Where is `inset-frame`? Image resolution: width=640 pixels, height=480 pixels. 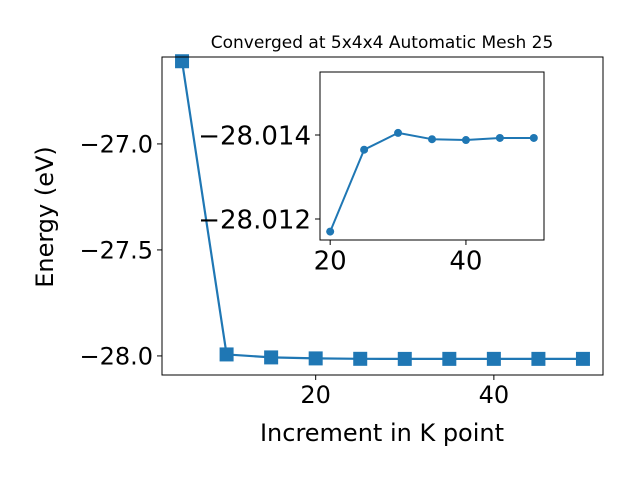 inset-frame is located at coordinates (432, 156).